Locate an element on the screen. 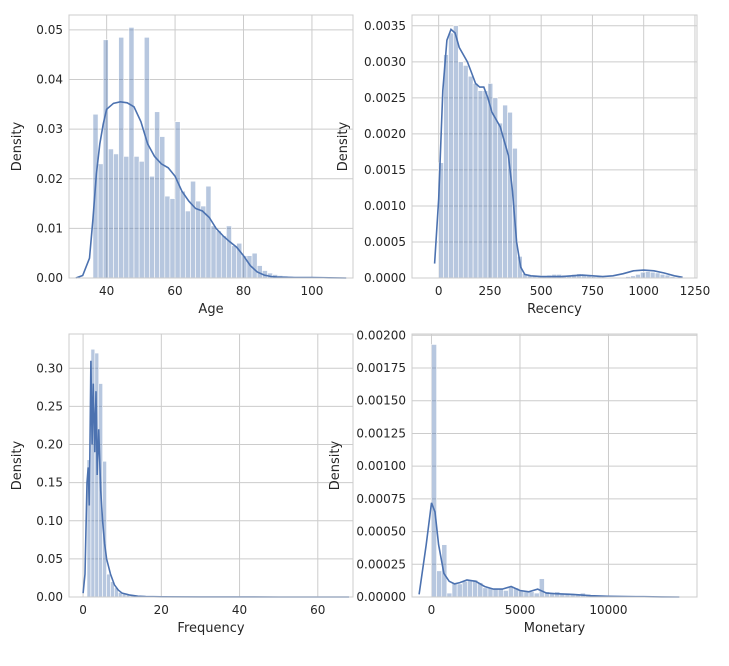  x-axis-label: Frequency is located at coordinates (210, 628).